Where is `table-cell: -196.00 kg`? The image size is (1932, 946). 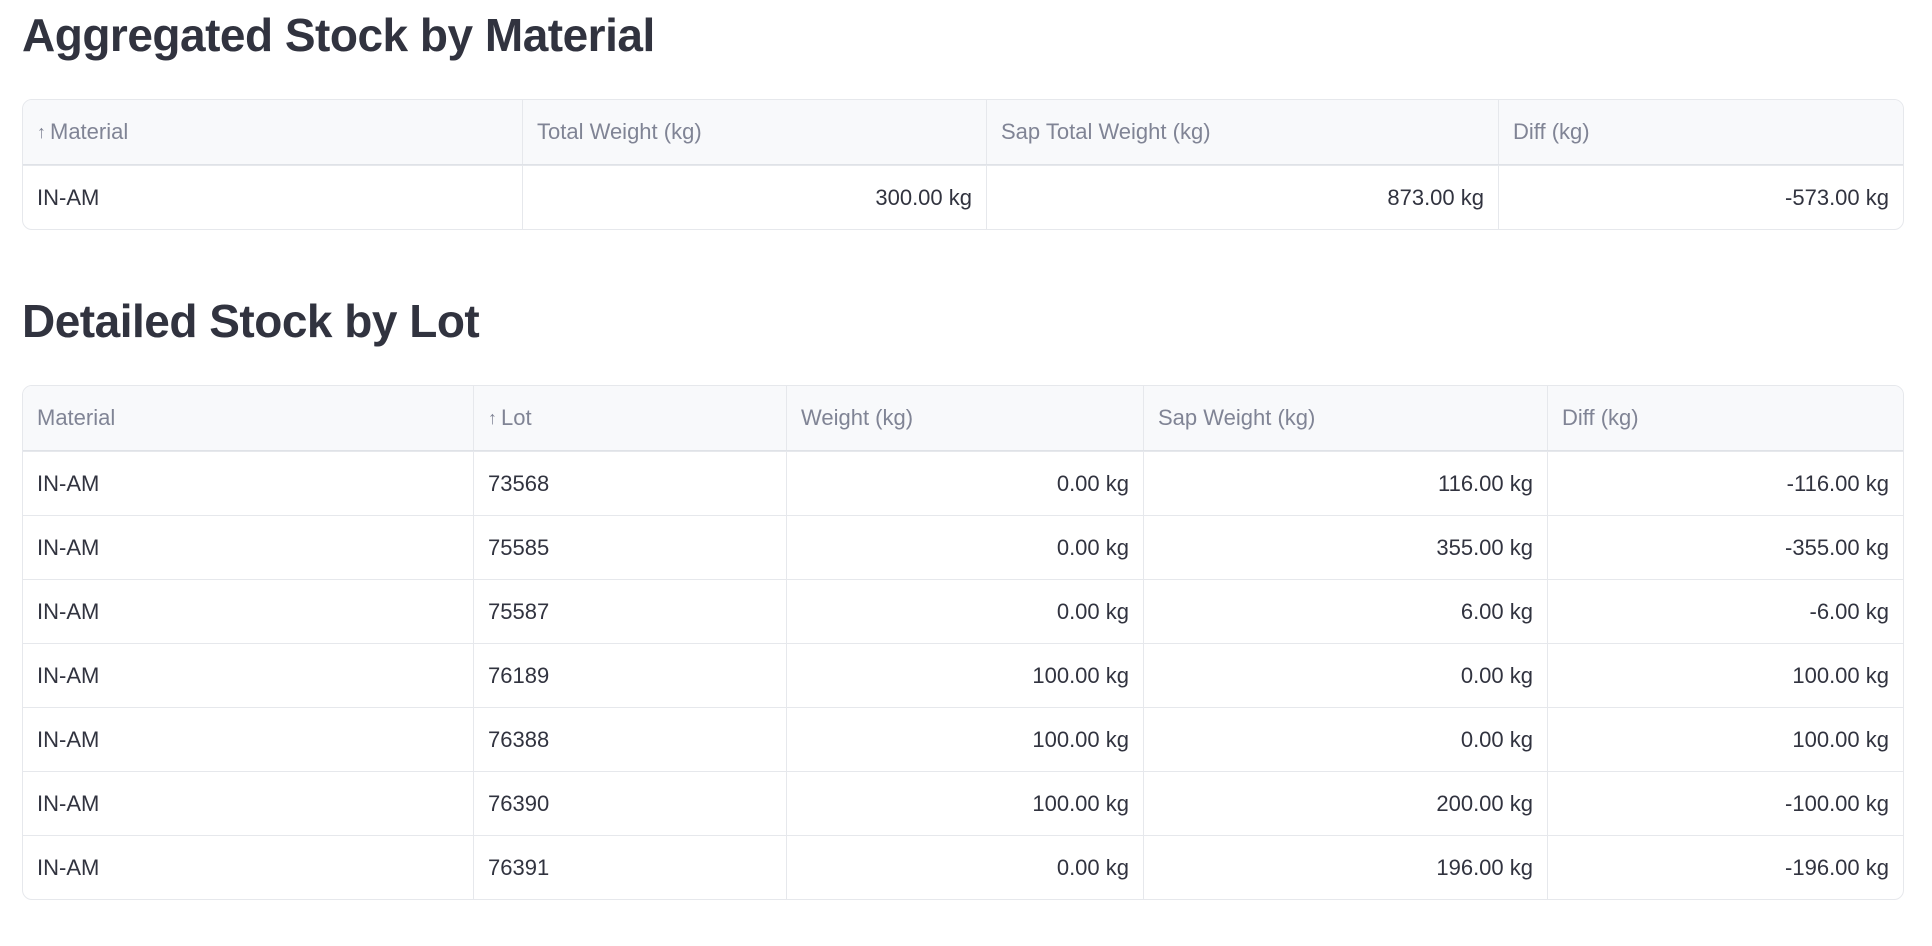 table-cell: -196.00 kg is located at coordinates (1725, 867).